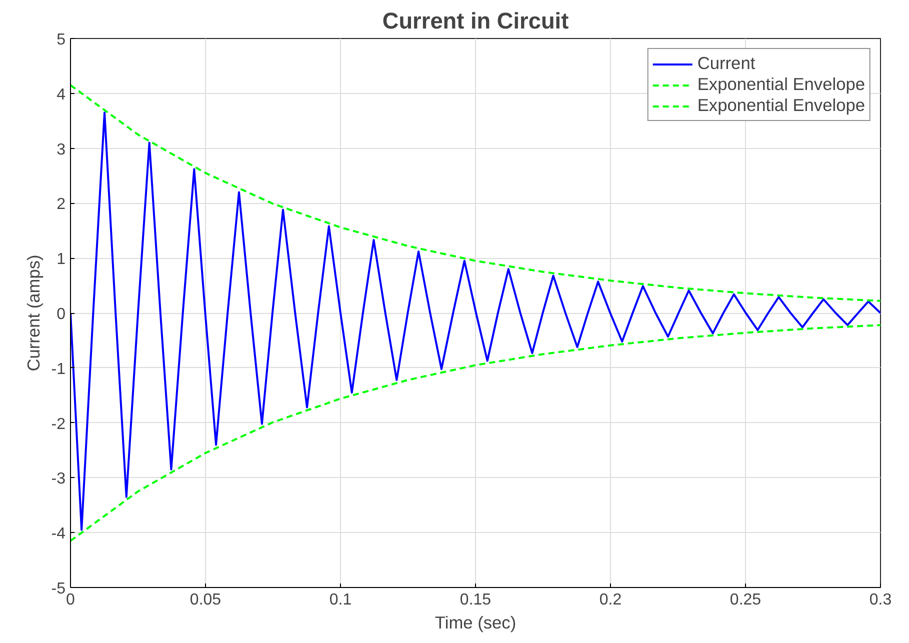 The image size is (909, 643). Describe the element at coordinates (58, 369) in the screenshot. I see `y-tick-label: -1` at that location.